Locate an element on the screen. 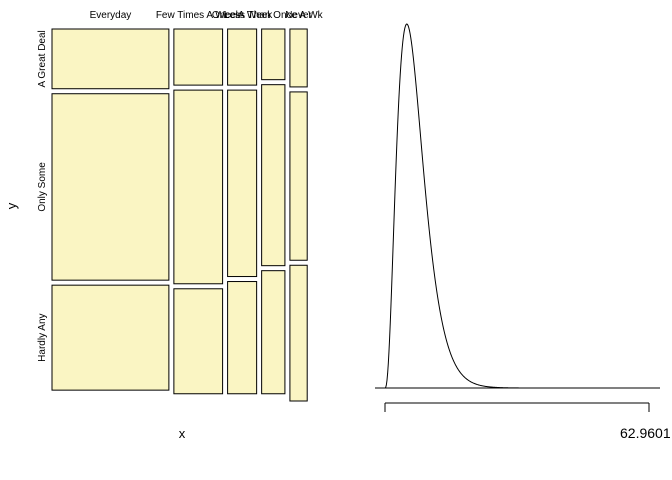 The image size is (672, 480). mosaic-cell-never-only-some is located at coordinates (298, 176).